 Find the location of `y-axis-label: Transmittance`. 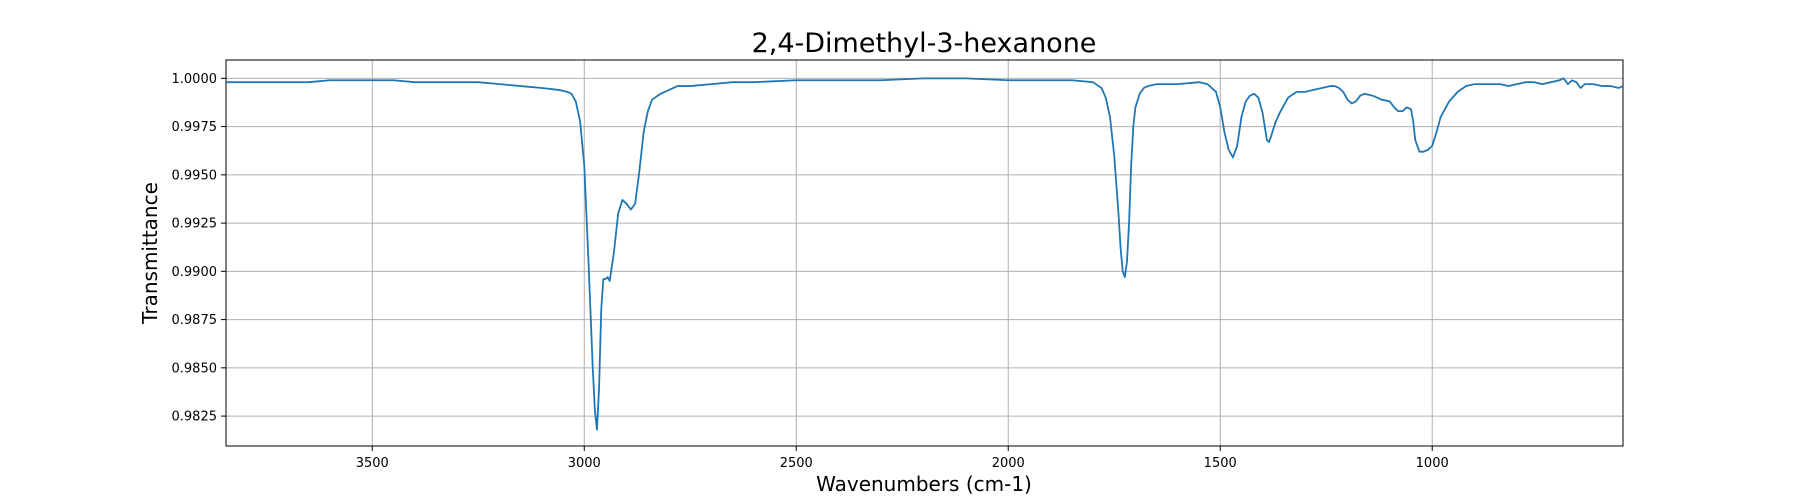

y-axis-label: Transmittance is located at coordinates (150, 253).